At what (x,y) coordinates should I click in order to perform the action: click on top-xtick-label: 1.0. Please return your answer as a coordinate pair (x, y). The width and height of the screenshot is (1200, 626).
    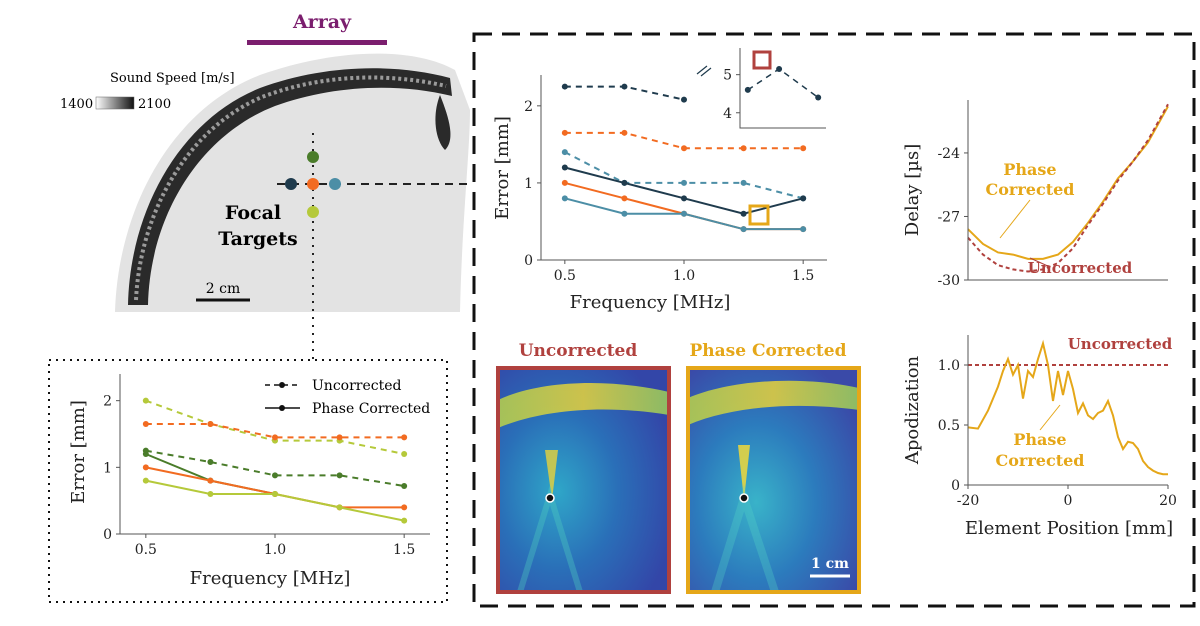
    Looking at the image, I should click on (684, 276).